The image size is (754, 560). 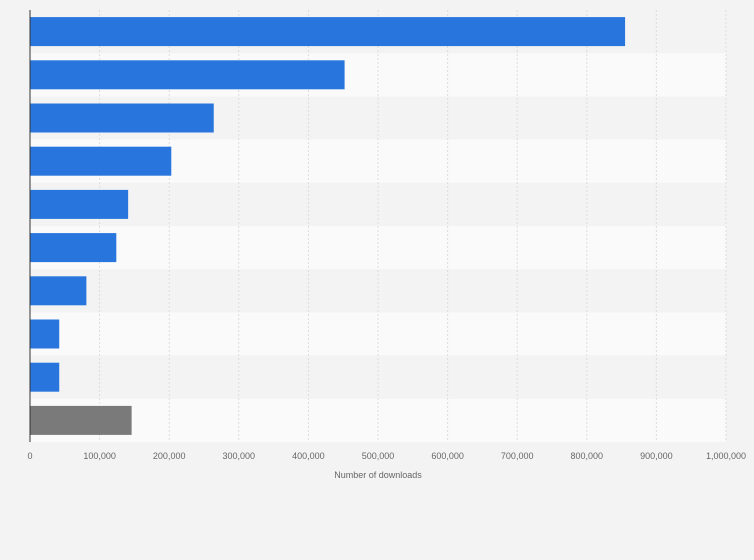 I want to click on x-tick-label: 100,000, so click(x=99, y=456).